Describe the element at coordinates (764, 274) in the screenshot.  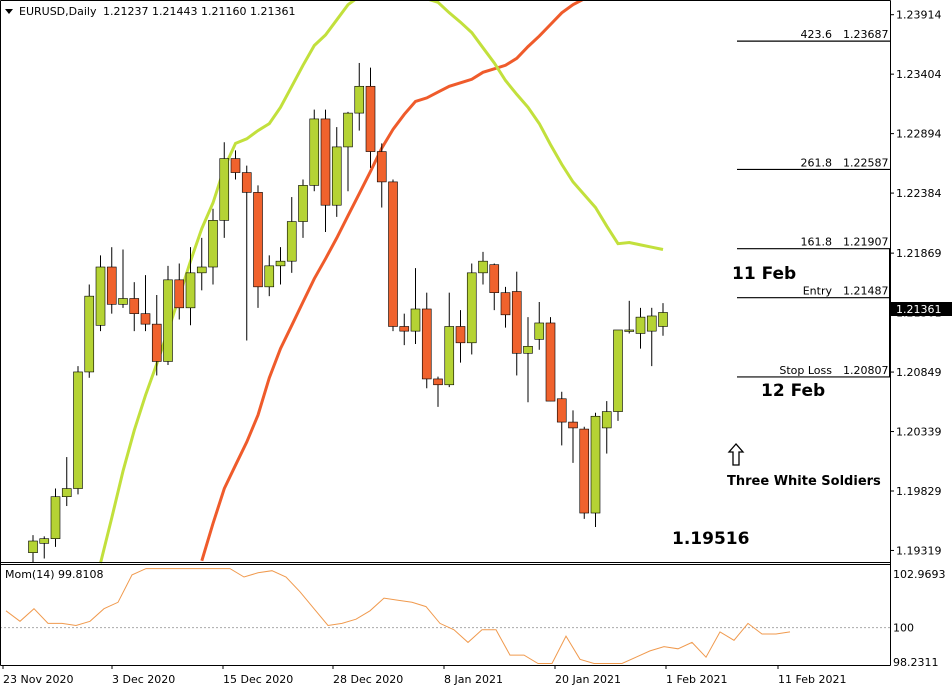
I see `annotation-11-feb: 11 Feb` at that location.